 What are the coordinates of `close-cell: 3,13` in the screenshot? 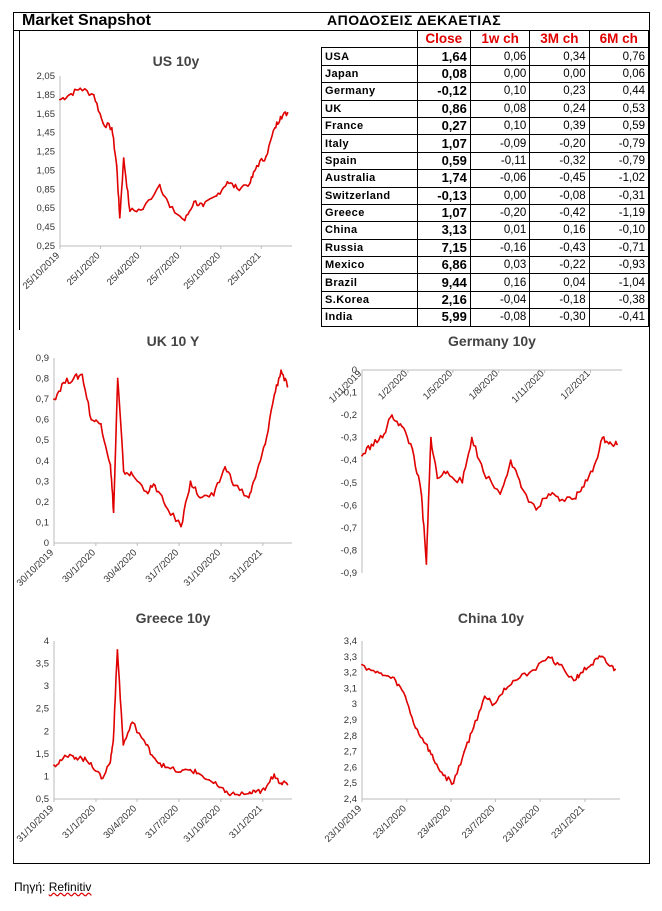 It's located at (443, 230).